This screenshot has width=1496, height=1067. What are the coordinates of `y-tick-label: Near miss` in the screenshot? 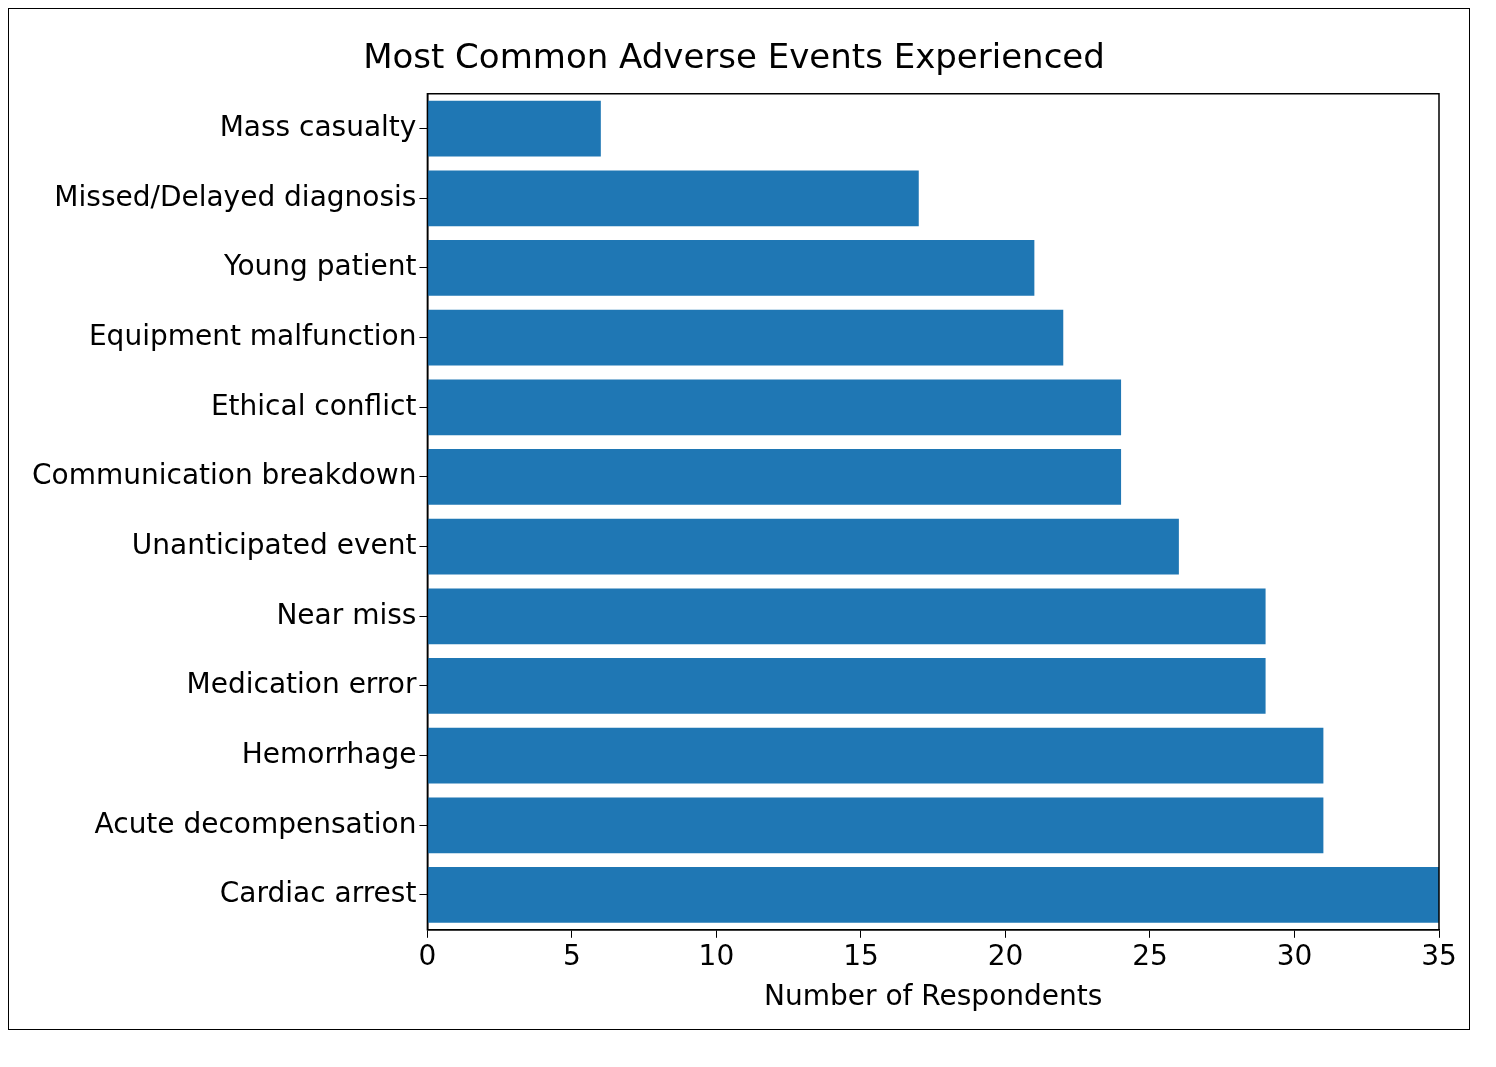 It's located at (346, 614).